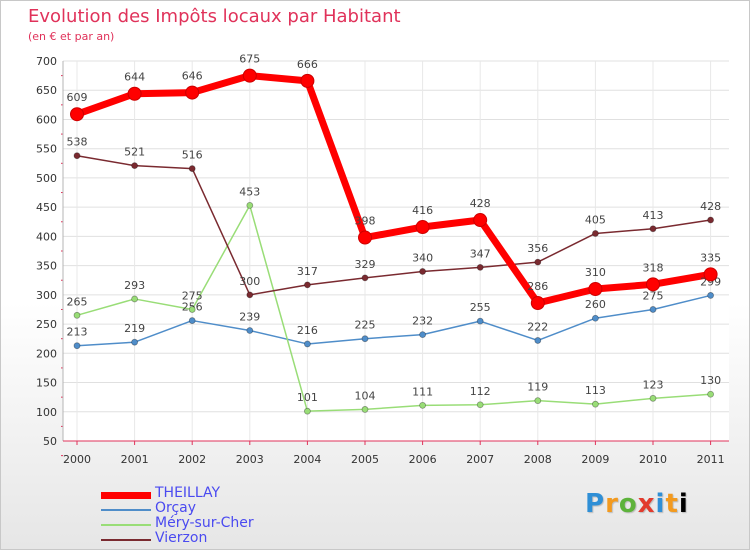  What do you see at coordinates (46, 412) in the screenshot?
I see `y-tick-label: 100` at bounding box center [46, 412].